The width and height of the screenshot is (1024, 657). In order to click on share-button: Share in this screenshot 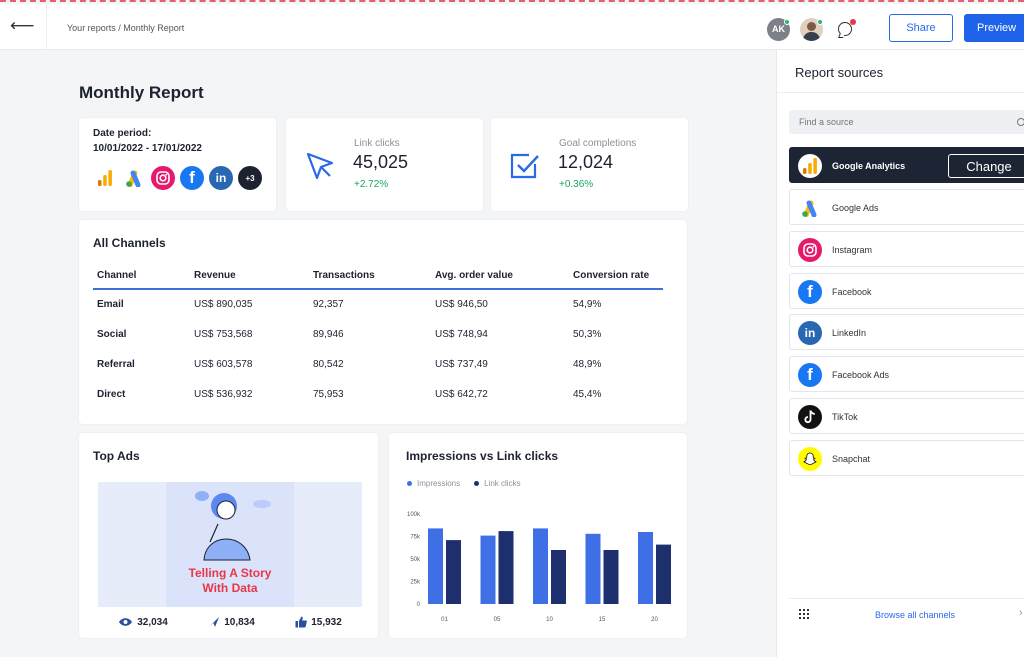, I will do `click(921, 28)`.